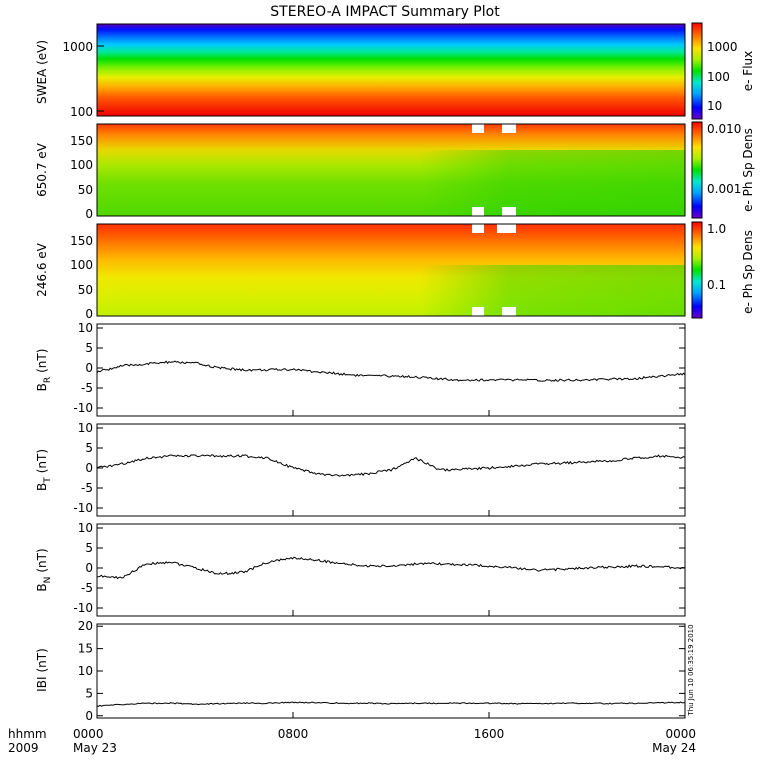 This screenshot has width=780, height=784. Describe the element at coordinates (42, 684) in the screenshot. I see `bmag-ylabel-main: IBI` at that location.